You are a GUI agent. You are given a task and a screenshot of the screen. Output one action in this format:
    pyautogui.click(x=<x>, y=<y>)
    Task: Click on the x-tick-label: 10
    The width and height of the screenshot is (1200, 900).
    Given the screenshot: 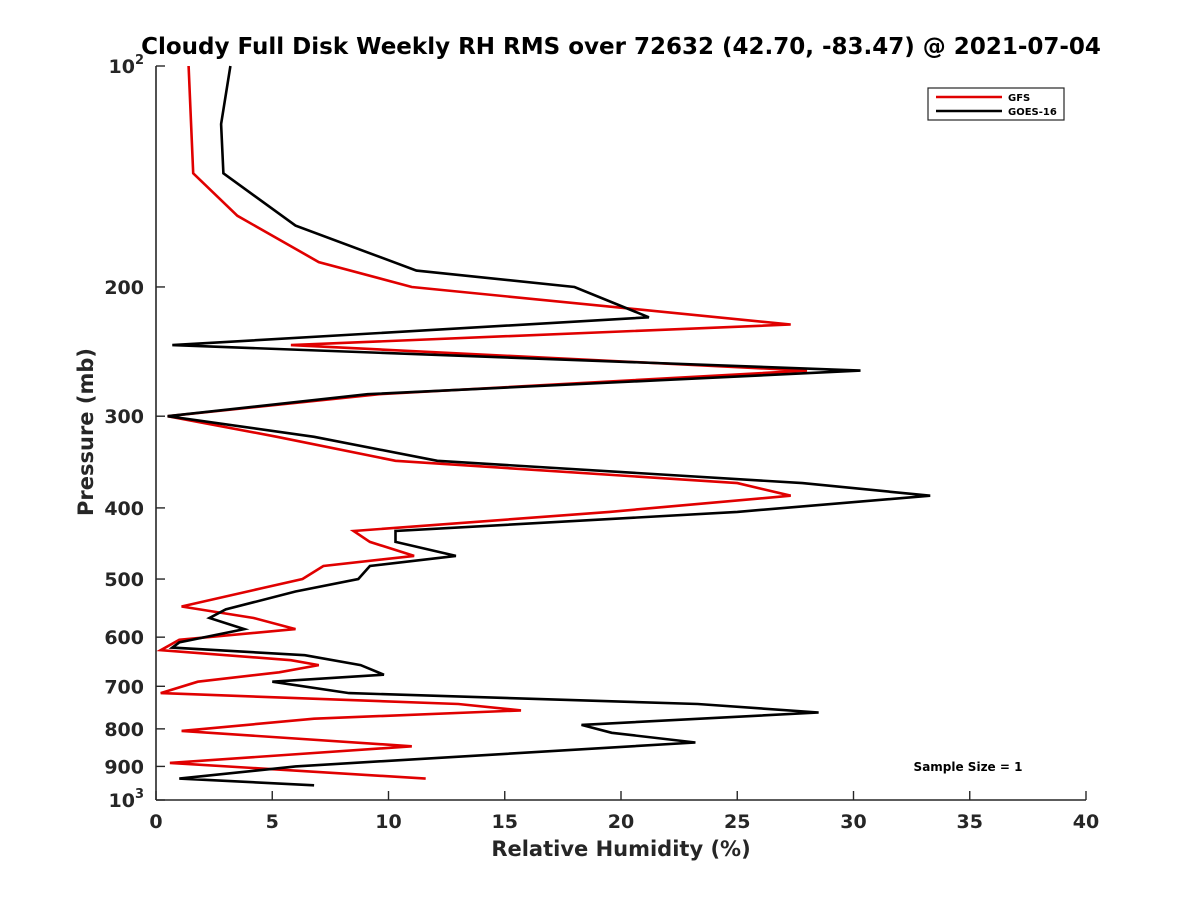 What is the action you would take?
    pyautogui.click(x=388, y=822)
    